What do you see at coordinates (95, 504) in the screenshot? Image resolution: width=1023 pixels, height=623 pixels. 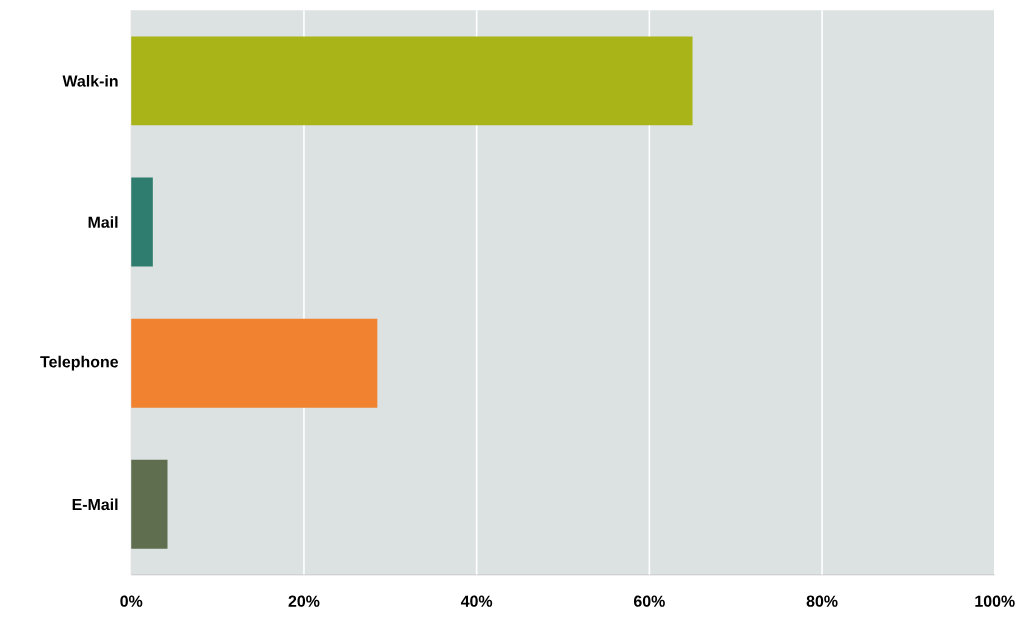 I see `y-tick-label: E-Mail` at bounding box center [95, 504].